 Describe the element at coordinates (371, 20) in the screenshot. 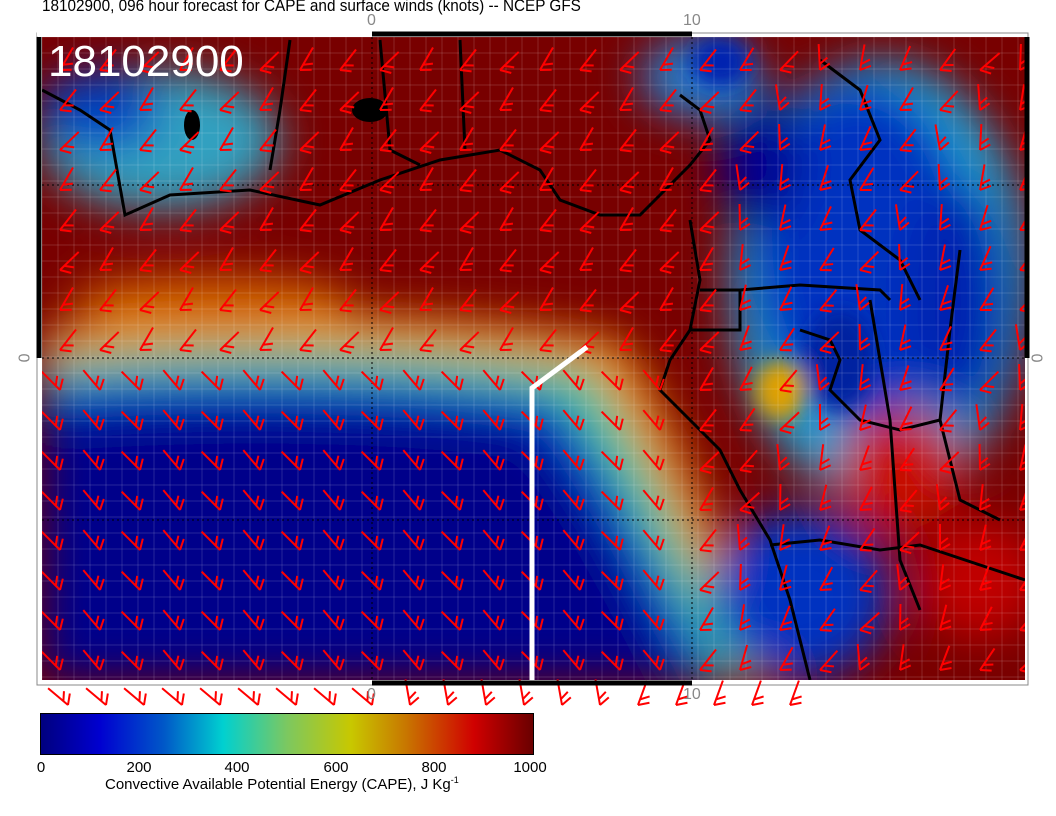

I see `top-tick-0: 0` at that location.